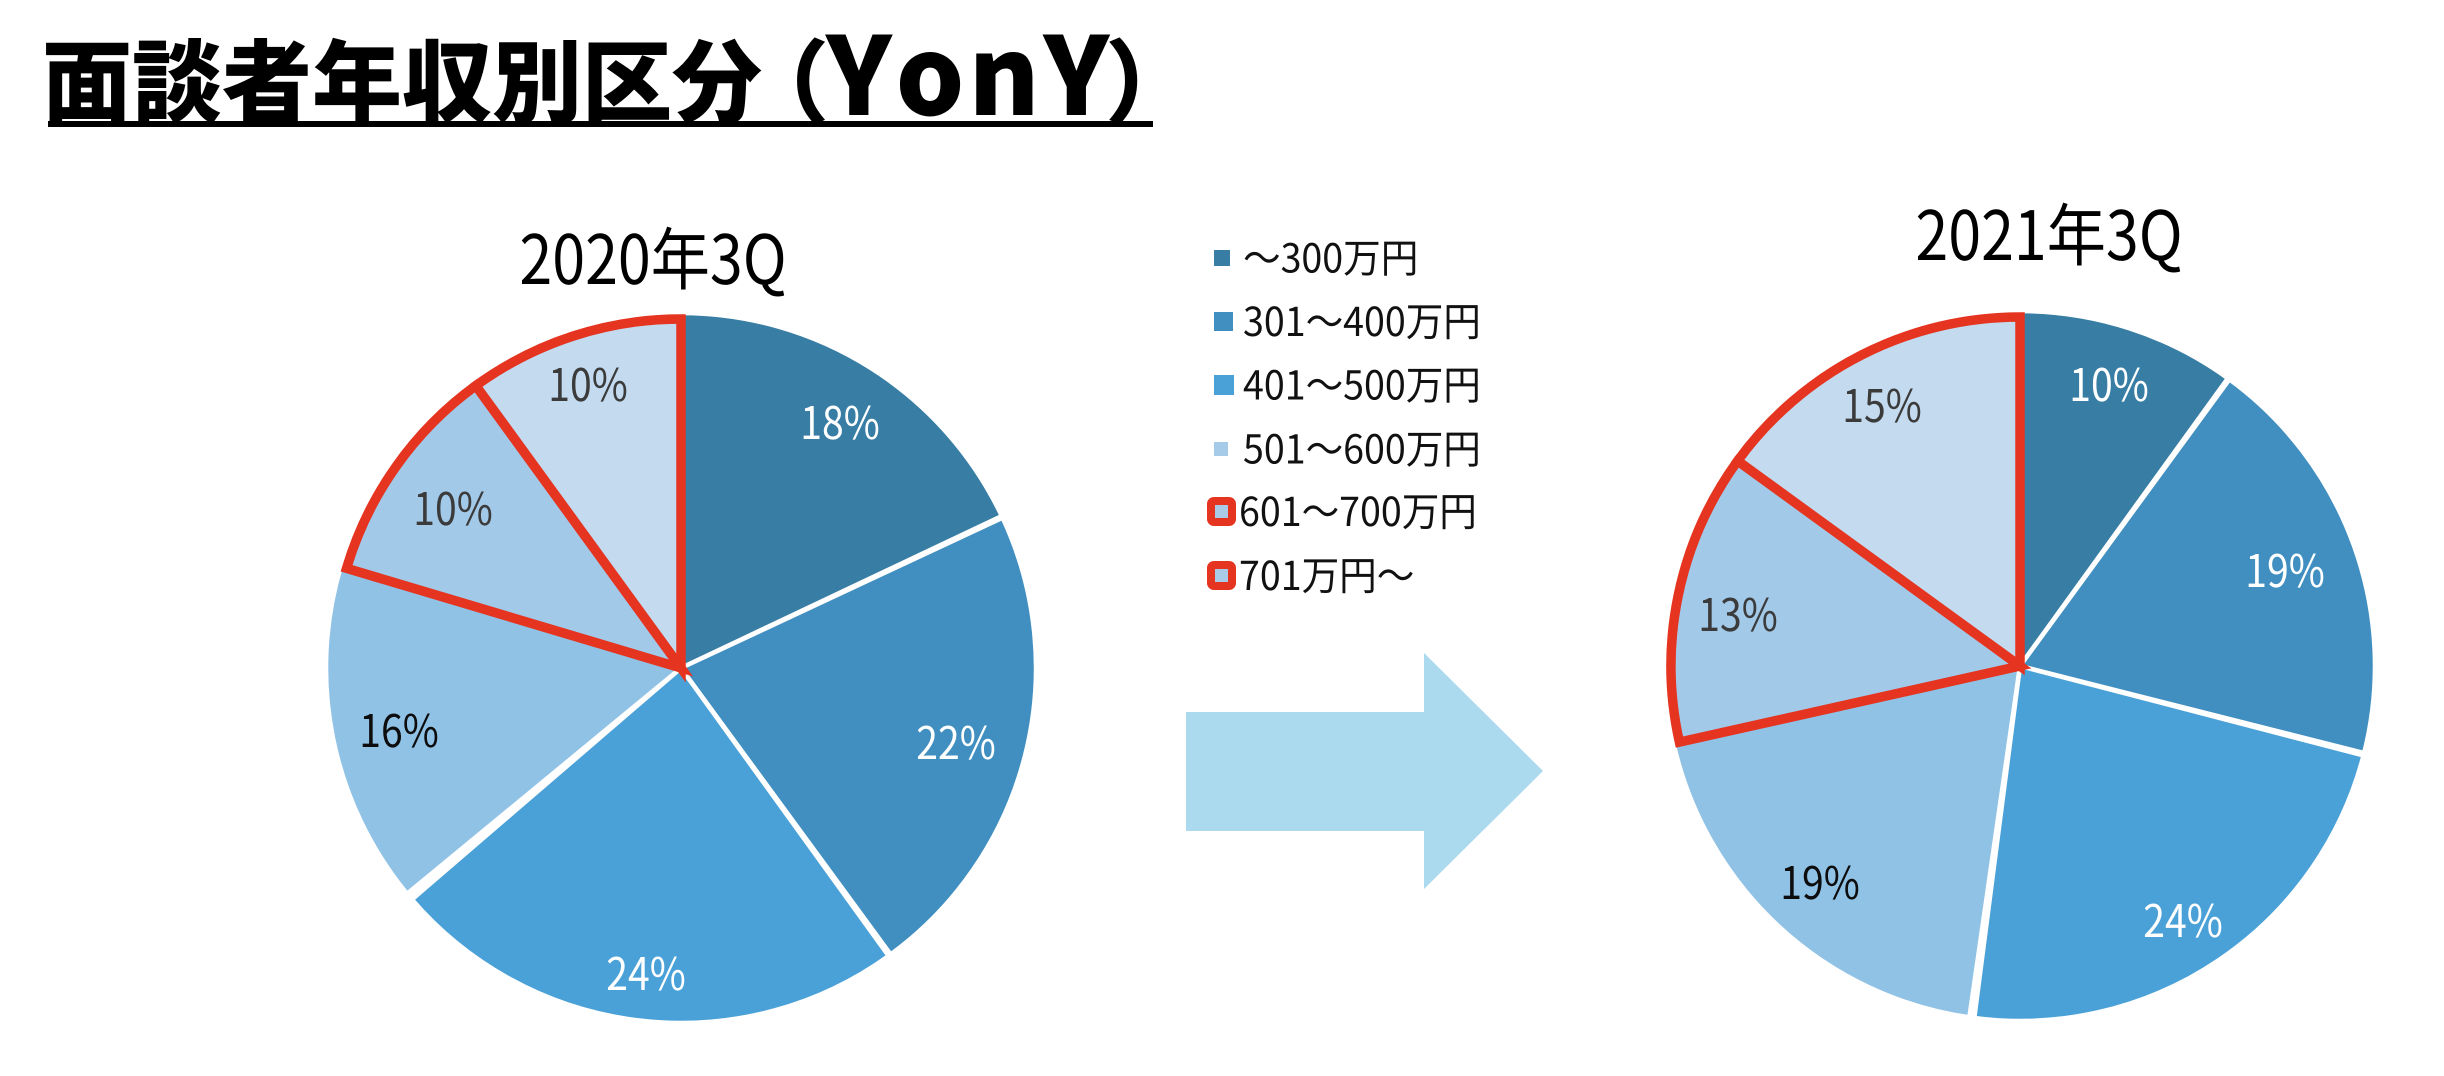 The height and width of the screenshot is (1076, 2444). I want to click on svg-text: 601～700万円, so click(1358, 510).